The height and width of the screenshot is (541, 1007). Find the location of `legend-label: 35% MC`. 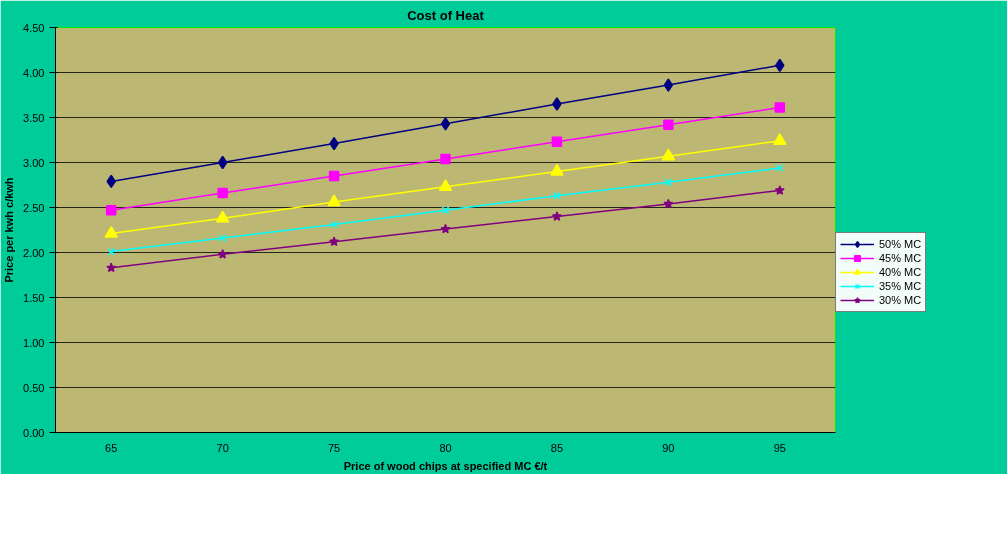

legend-label: 35% MC is located at coordinates (900, 286).